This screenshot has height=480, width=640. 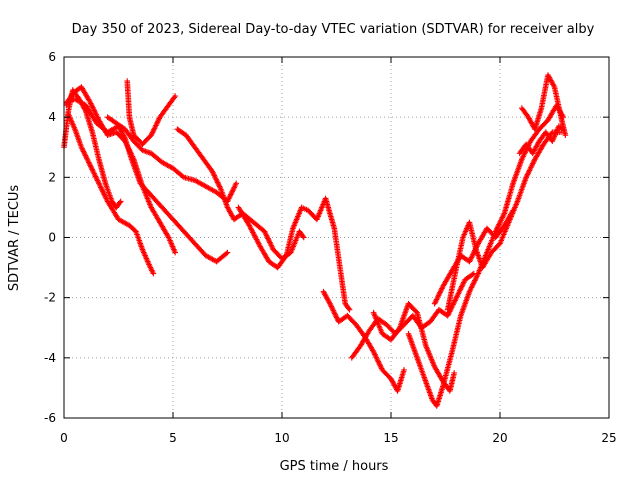 I want to click on y-tick-label: -6, so click(x=50, y=418).